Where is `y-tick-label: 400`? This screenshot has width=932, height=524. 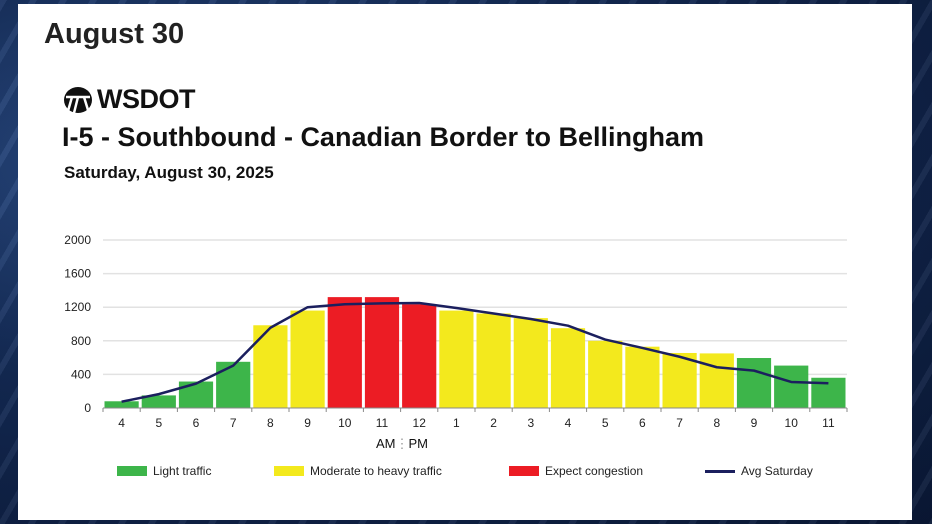 y-tick-label: 400 is located at coordinates (81, 374).